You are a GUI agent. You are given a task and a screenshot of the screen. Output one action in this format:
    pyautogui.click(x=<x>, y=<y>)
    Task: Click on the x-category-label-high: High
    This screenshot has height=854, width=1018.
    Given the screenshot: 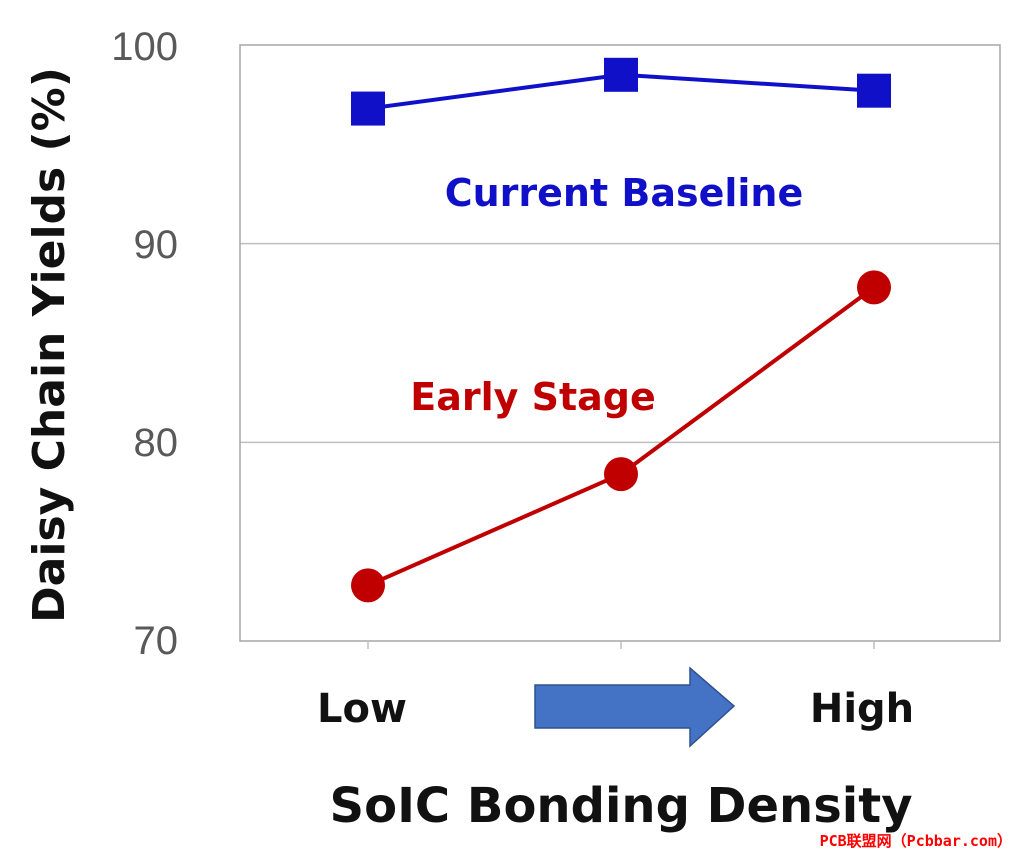 What is the action you would take?
    pyautogui.click(x=862, y=709)
    